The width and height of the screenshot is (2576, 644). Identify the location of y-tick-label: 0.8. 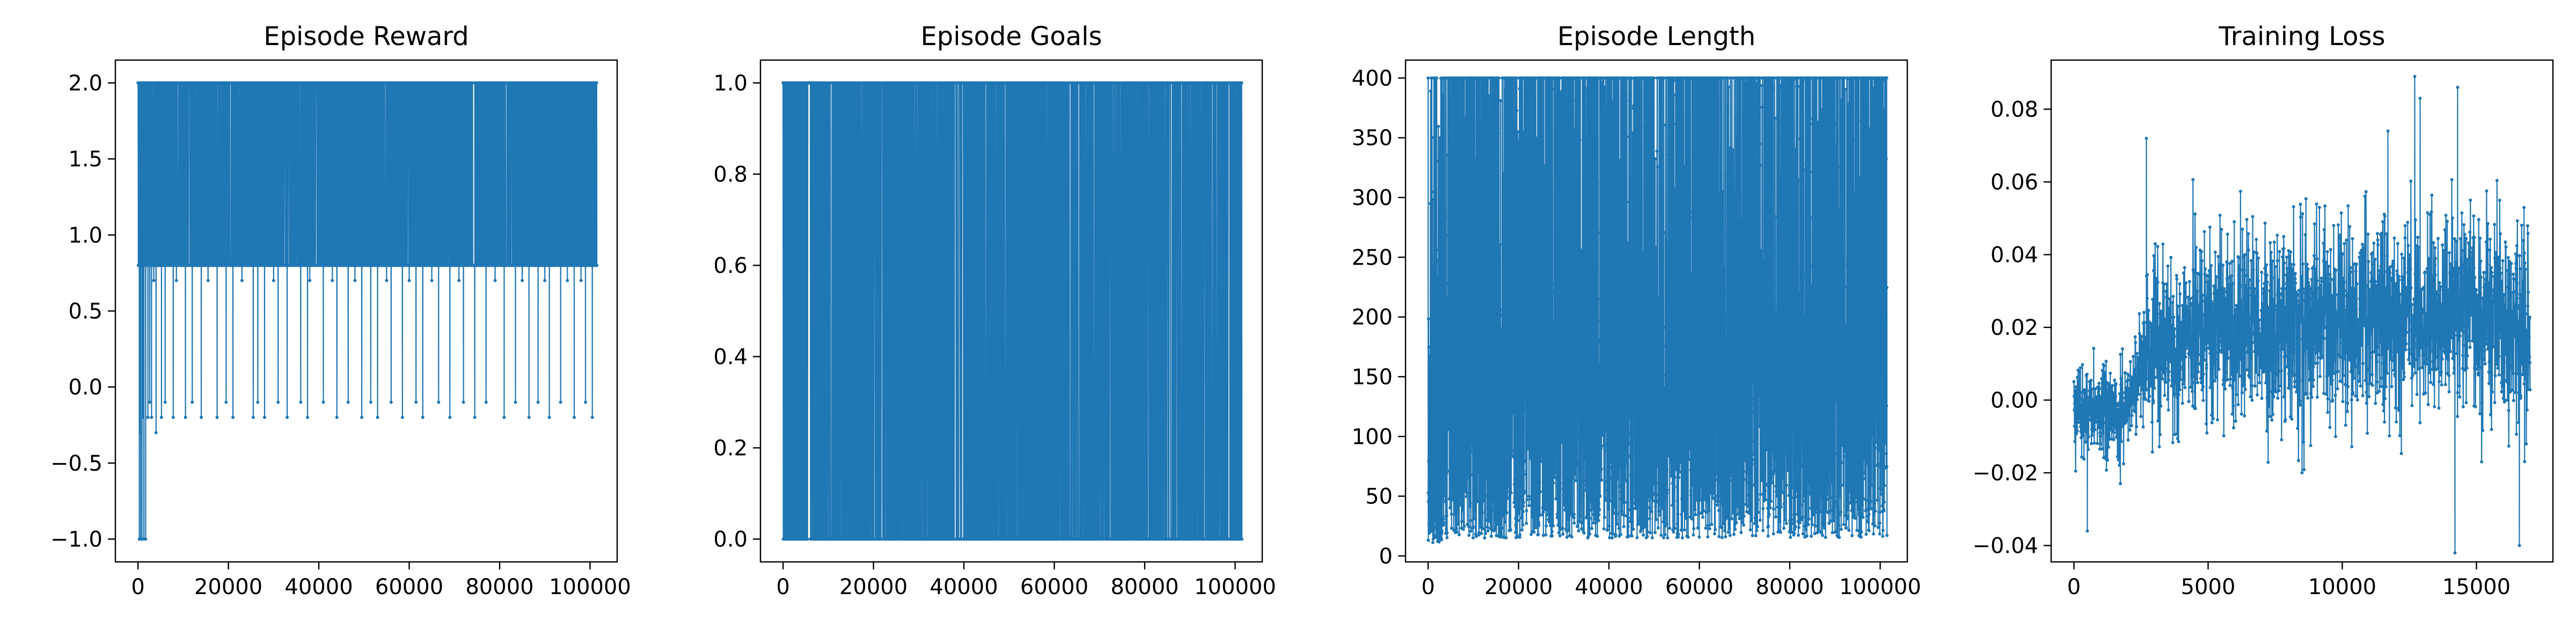
(730, 175).